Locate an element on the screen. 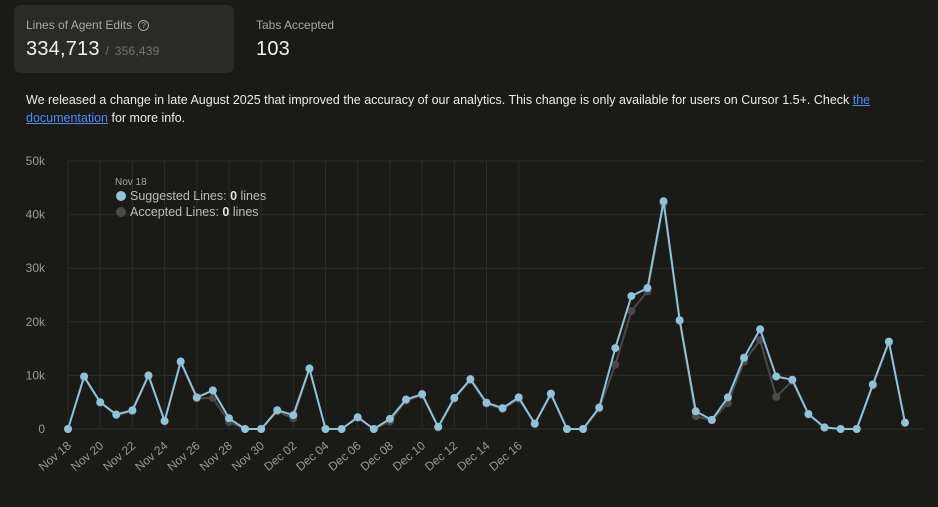  documentation-link: the documentation is located at coordinates (448, 109).